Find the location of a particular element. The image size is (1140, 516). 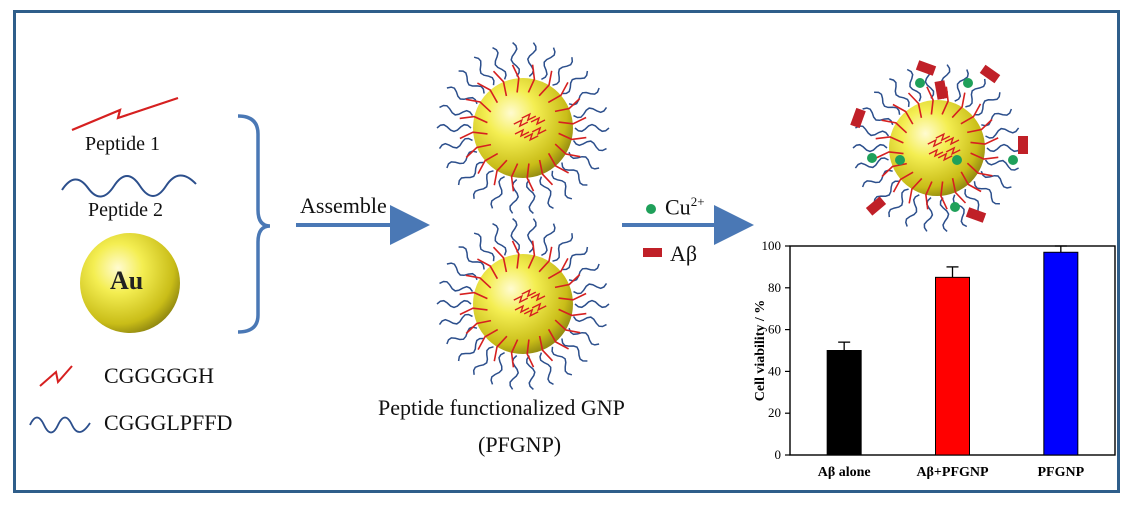

functionalized-nanoparticle-top is located at coordinates (523, 128).